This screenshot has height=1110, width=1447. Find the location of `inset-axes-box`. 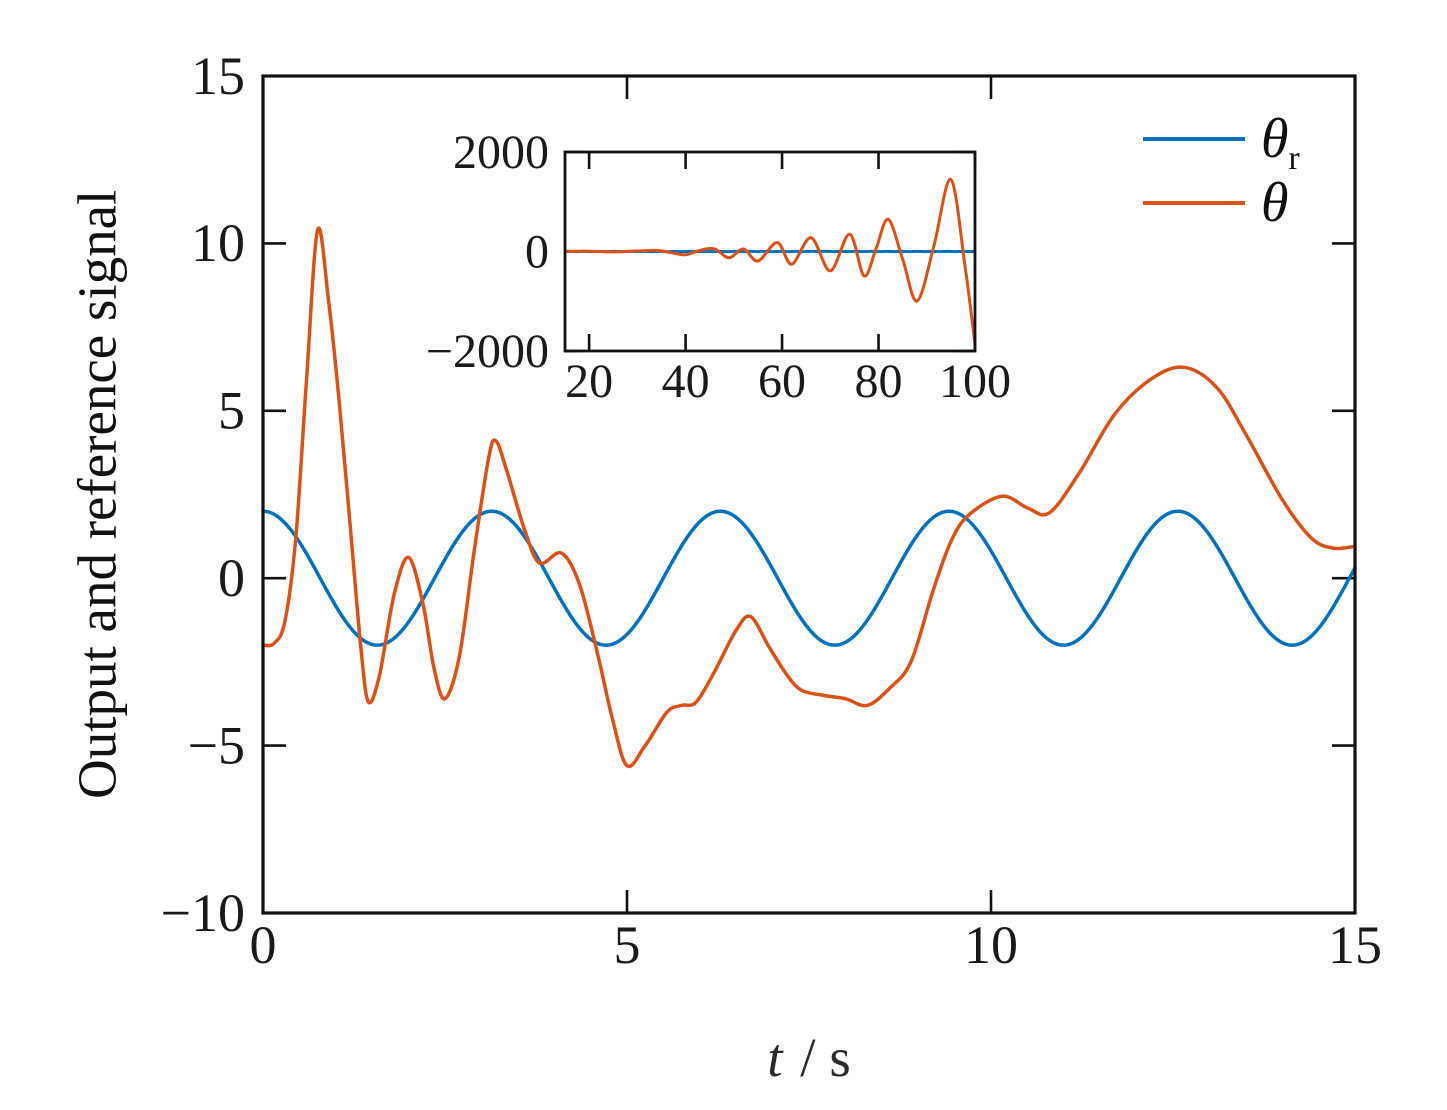

inset-axes-box is located at coordinates (770, 251).